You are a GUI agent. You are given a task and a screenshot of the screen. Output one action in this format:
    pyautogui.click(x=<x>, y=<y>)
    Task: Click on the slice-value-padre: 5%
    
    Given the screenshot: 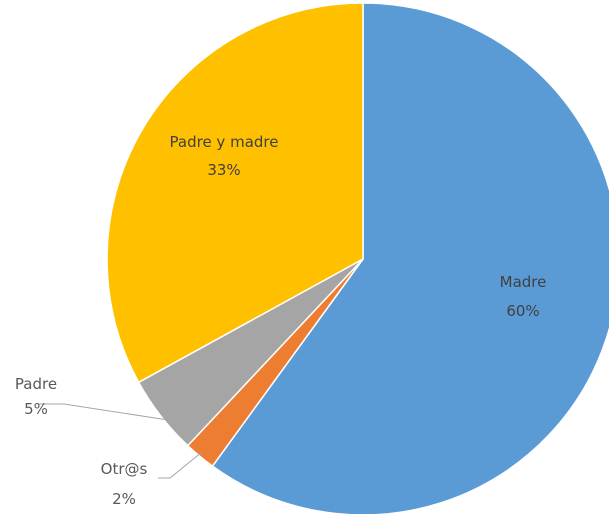 What is the action you would take?
    pyautogui.click(x=36, y=409)
    